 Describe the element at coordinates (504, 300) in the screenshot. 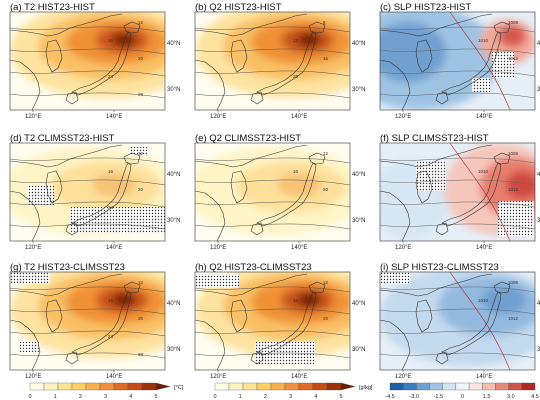

I see `field-shade` at that location.